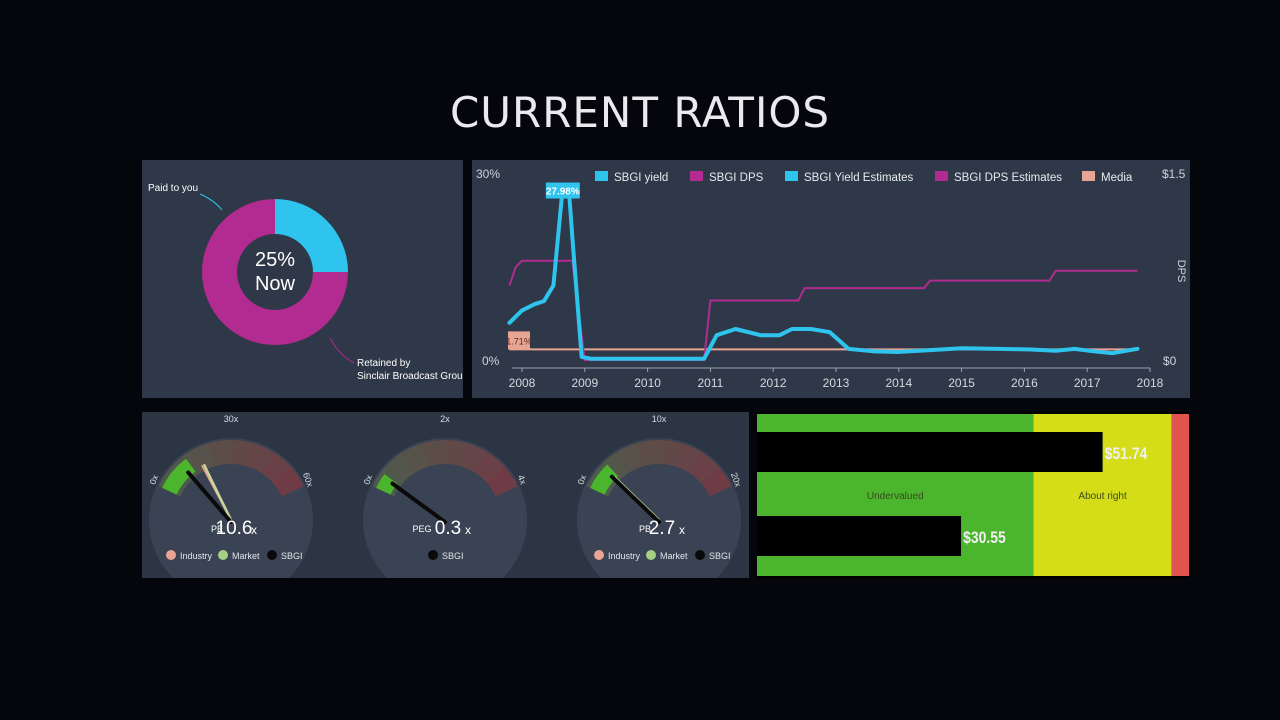 This screenshot has width=1280, height=720. I want to click on y-axis-top-label: 30%, so click(488, 174).